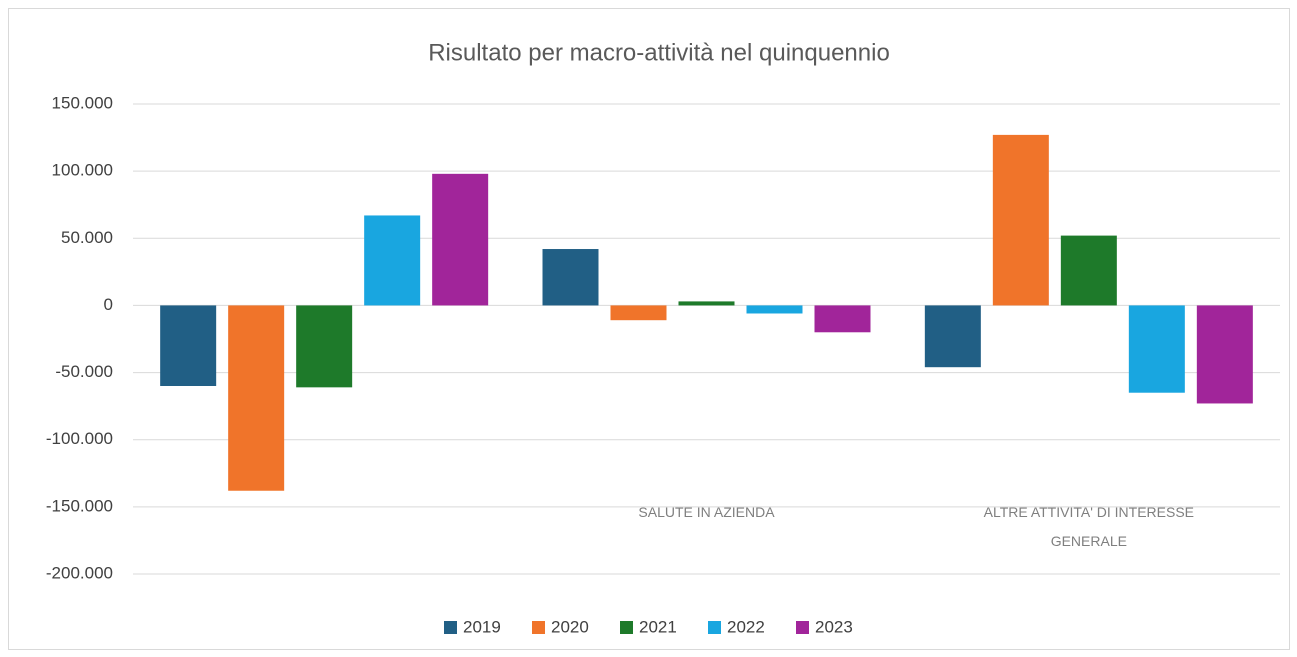 This screenshot has width=1297, height=657. I want to click on y-tick-label: 0, so click(108, 304).